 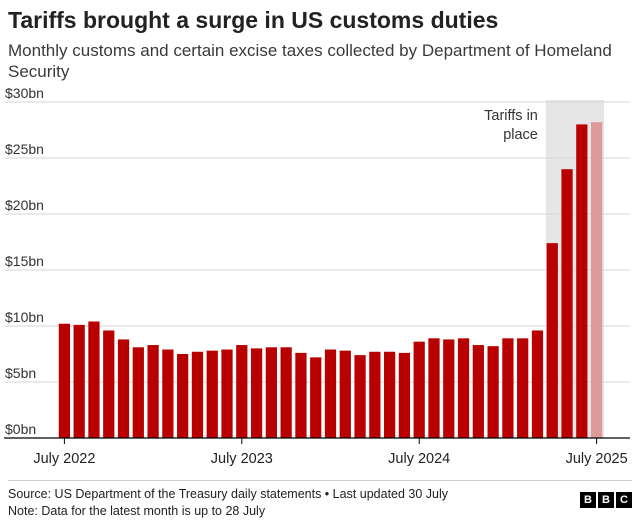 What do you see at coordinates (320, 480) in the screenshot?
I see `footer-divider` at bounding box center [320, 480].